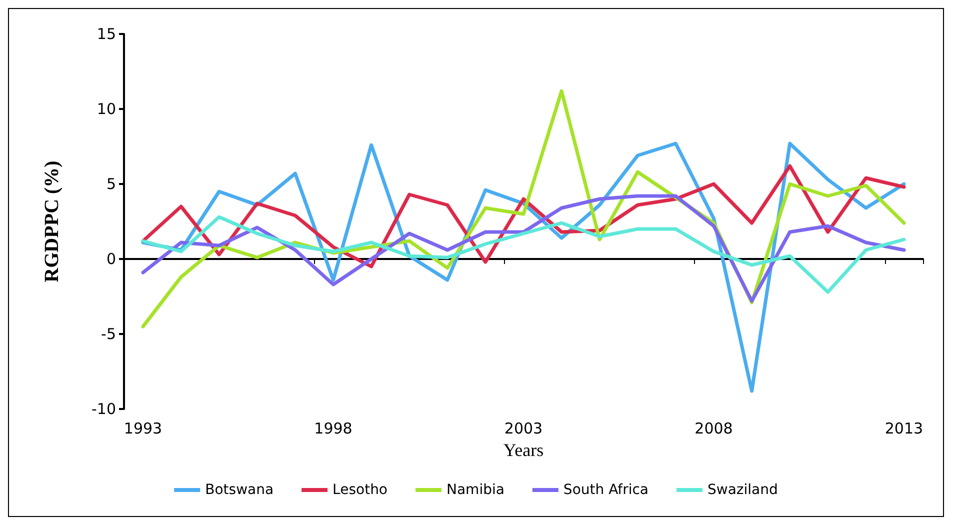 This screenshot has width=954, height=527. Describe the element at coordinates (743, 490) in the screenshot. I see `legend-label: Swaziland` at that location.